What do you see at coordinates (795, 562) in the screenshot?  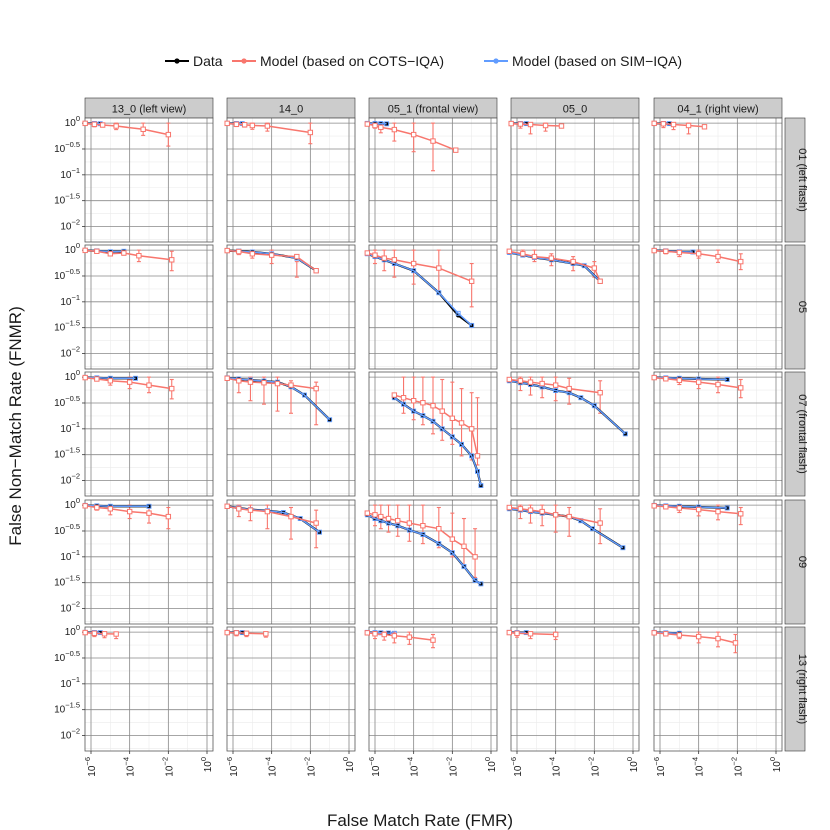 I see `strip-background` at bounding box center [795, 562].